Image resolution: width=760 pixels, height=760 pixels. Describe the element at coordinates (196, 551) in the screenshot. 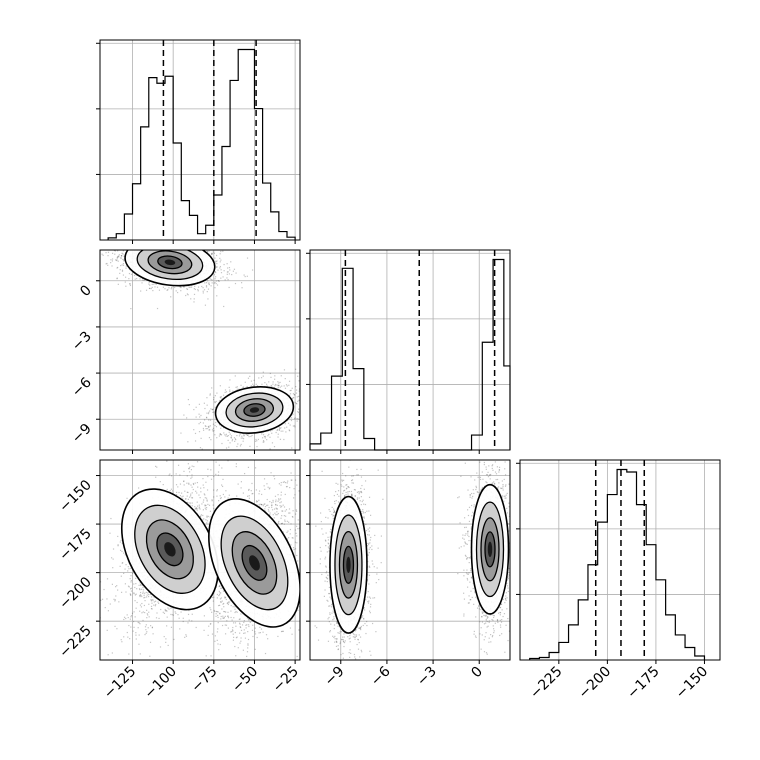

I see `plot-area` at that location.